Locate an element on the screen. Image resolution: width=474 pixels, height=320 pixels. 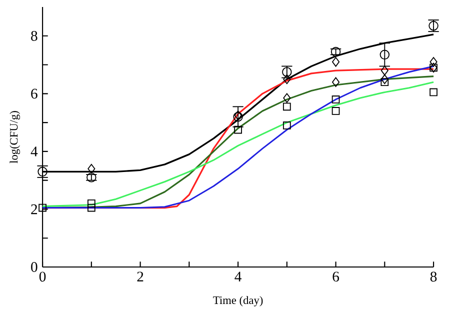
x-axis-title: Time (day) is located at coordinates (238, 301).